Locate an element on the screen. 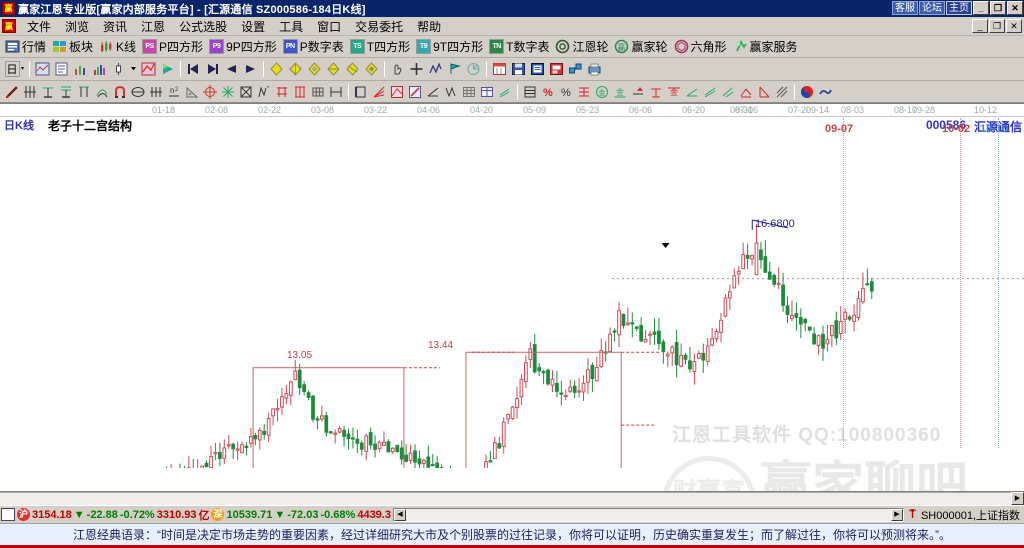 This screenshot has width=1024, height=548. report-icon is located at coordinates (537, 69).